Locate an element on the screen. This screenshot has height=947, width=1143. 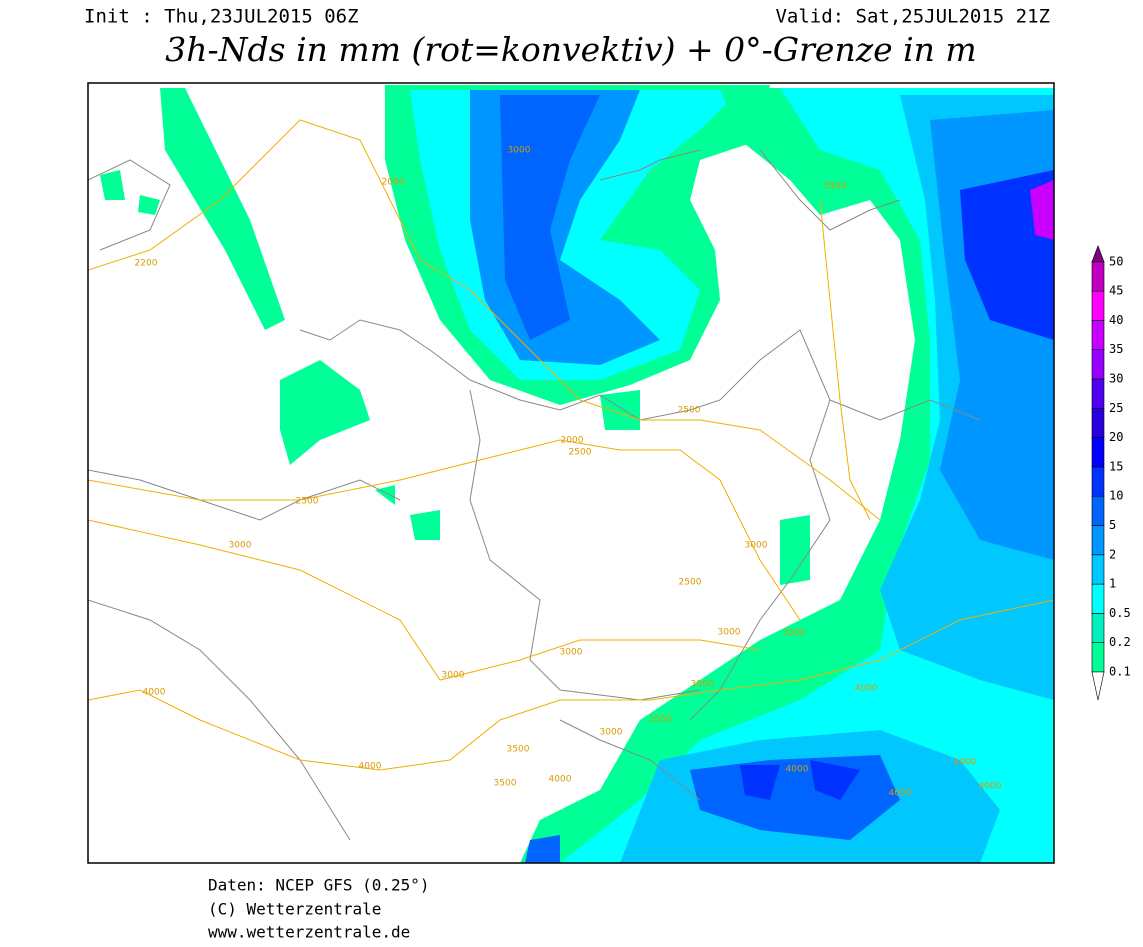
legend-label: 1 is located at coordinates (1112, 584).